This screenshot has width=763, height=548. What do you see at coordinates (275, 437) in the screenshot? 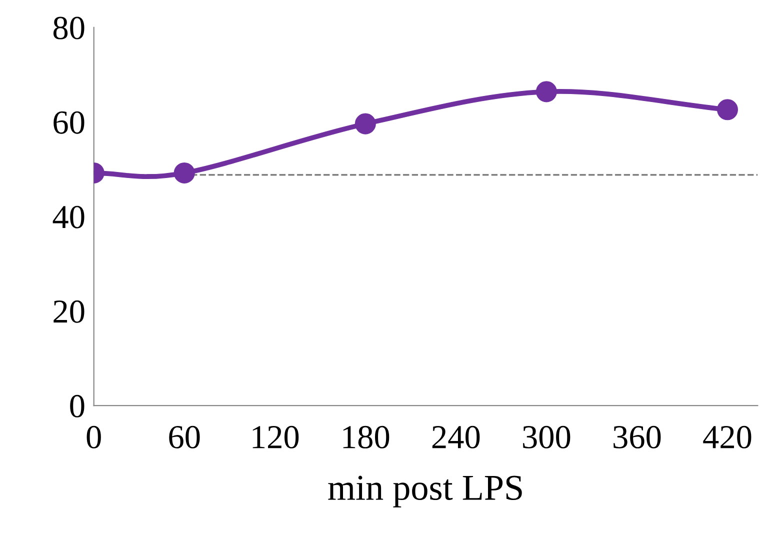
I see `x-tick-label: 120` at bounding box center [275, 437].